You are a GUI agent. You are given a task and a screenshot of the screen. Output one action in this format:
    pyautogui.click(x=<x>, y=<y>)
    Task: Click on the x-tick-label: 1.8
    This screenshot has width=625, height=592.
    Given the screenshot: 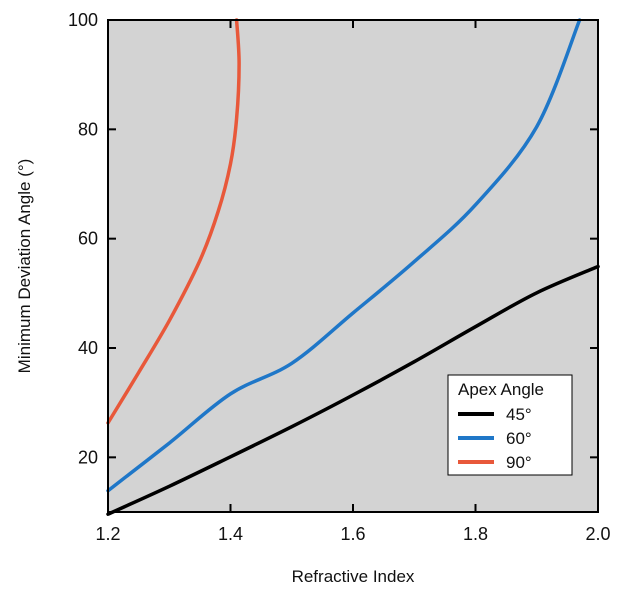 What is the action you would take?
    pyautogui.click(x=475, y=534)
    